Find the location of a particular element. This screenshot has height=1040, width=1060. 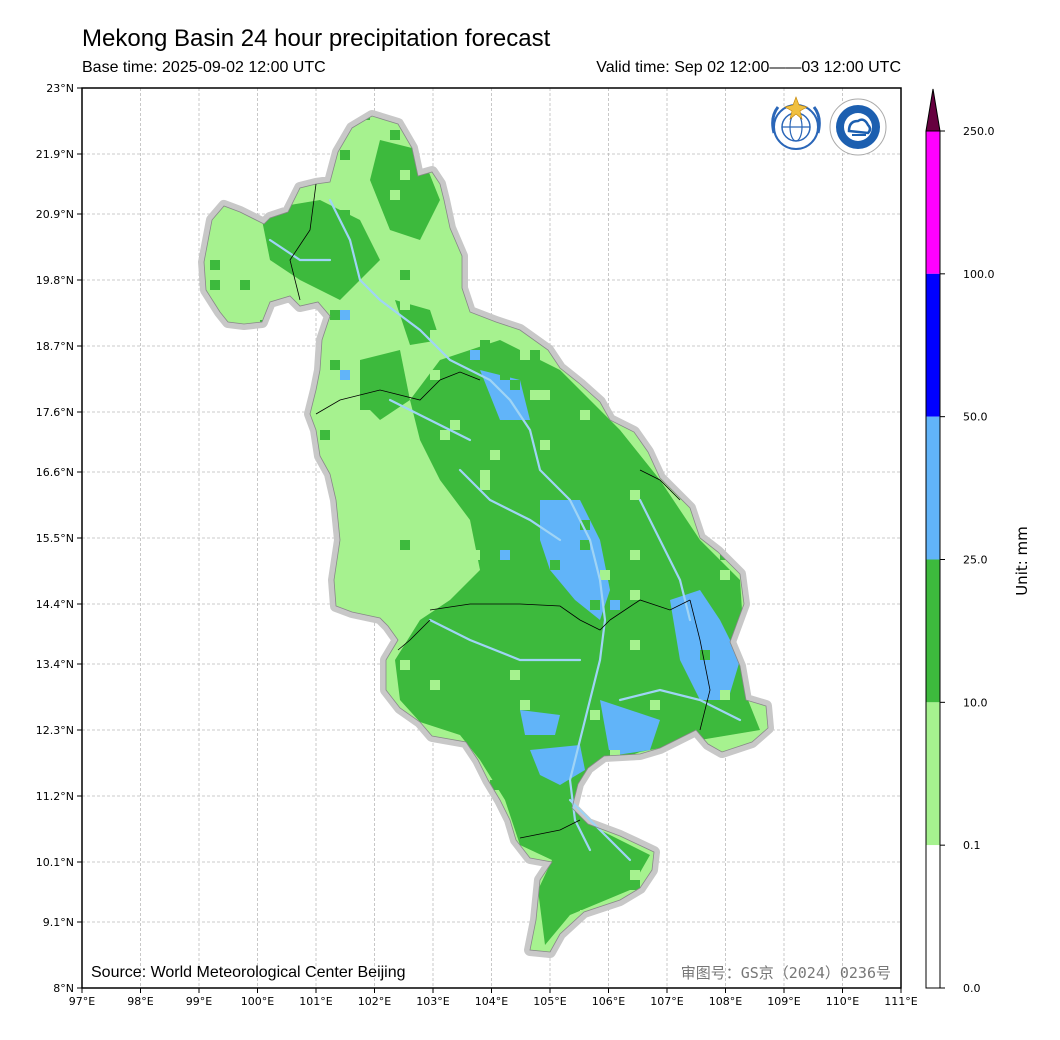

colorbar-level-label: 0.0 is located at coordinates (972, 988).